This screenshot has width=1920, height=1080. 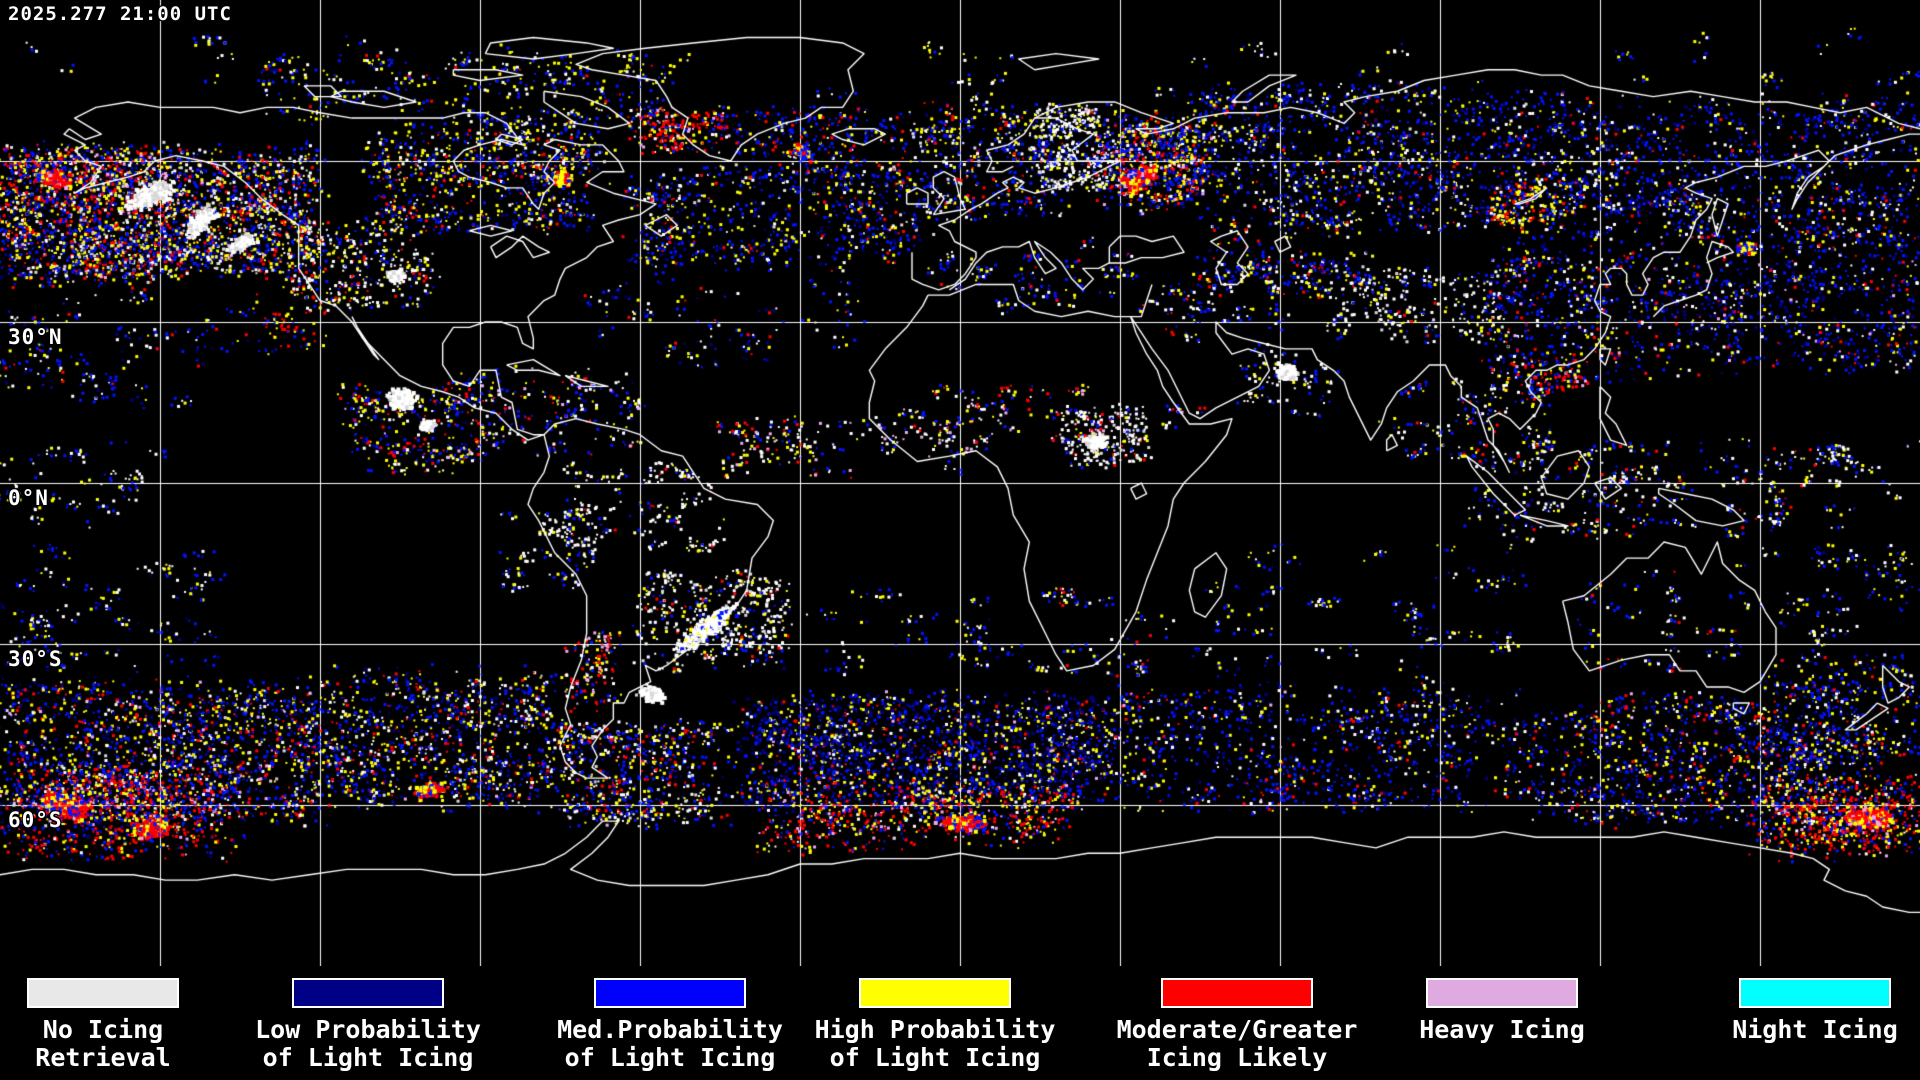 I want to click on lat-label: 30°N, so click(x=35, y=337).